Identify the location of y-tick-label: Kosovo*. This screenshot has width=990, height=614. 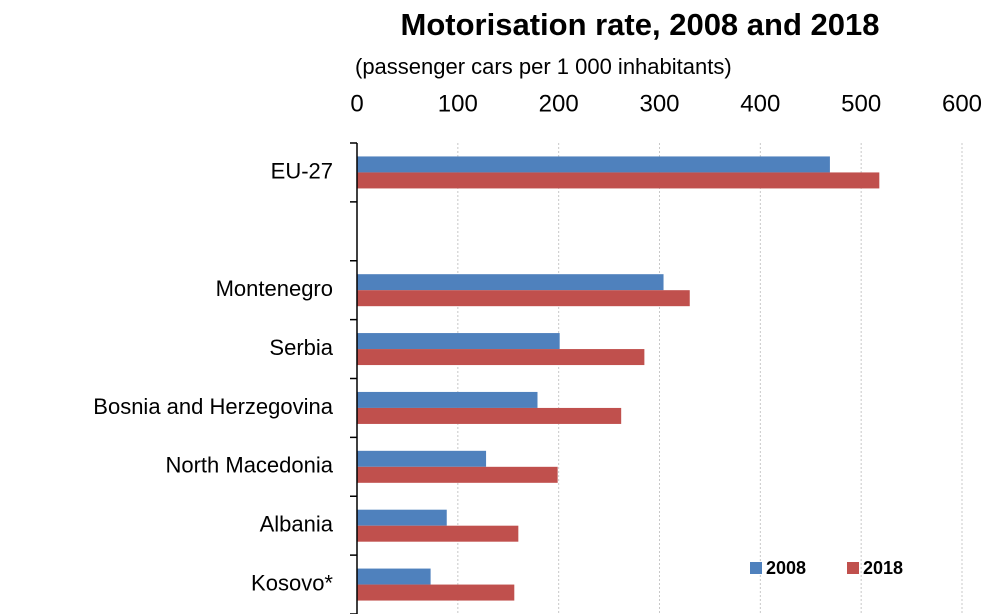
(292, 582).